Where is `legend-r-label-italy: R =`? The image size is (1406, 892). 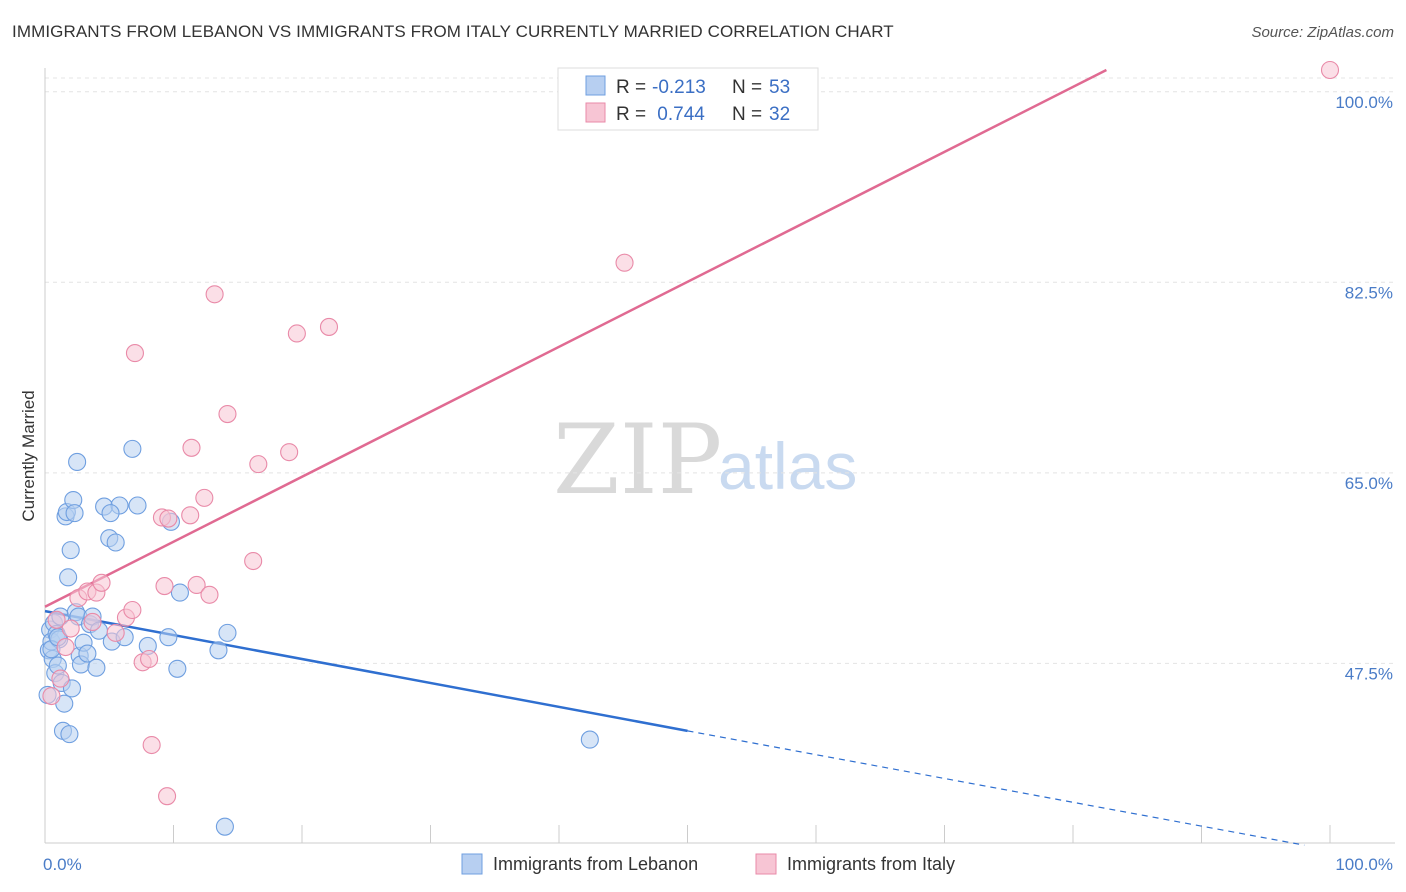
legend-r-label-italy: R = is located at coordinates (631, 114).